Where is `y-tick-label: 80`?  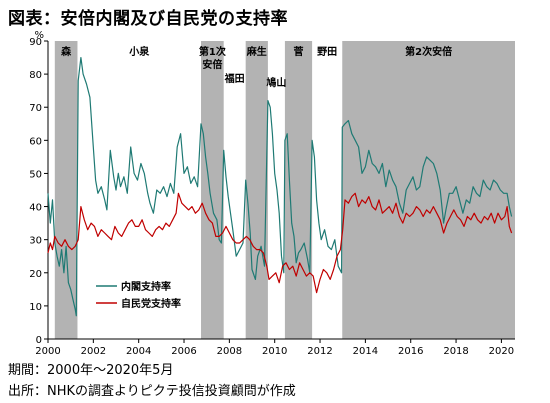
y-tick-label: 80 is located at coordinates (35, 75).